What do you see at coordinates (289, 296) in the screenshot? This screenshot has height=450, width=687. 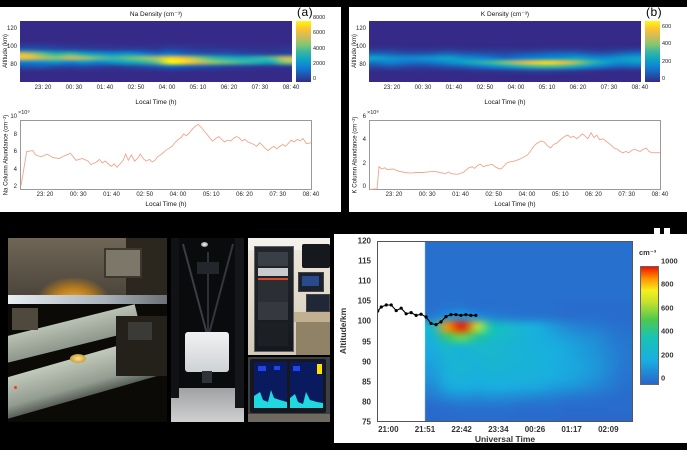 I see `control-room-photo` at bounding box center [289, 296].